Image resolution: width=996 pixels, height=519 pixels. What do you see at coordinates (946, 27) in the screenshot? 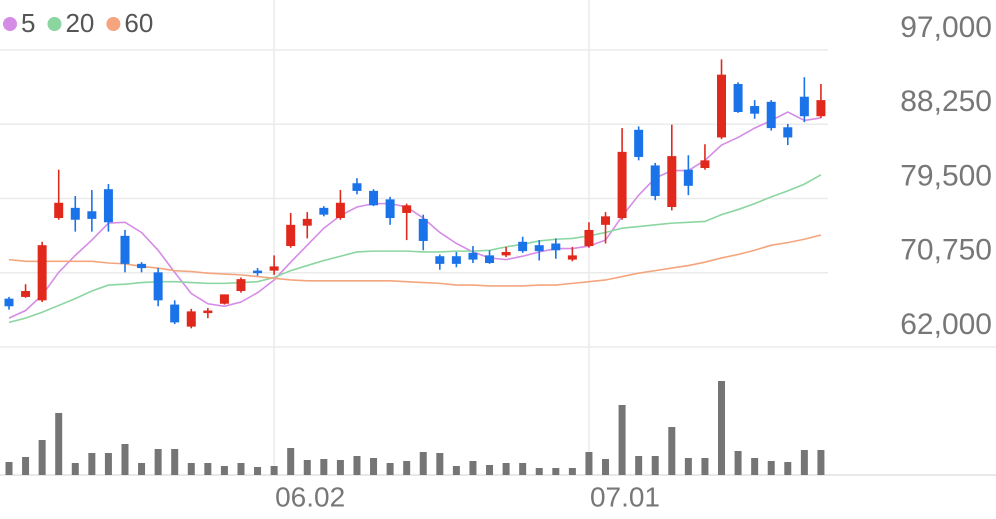
I see `y-tick-label: 97,000` at bounding box center [946, 27].